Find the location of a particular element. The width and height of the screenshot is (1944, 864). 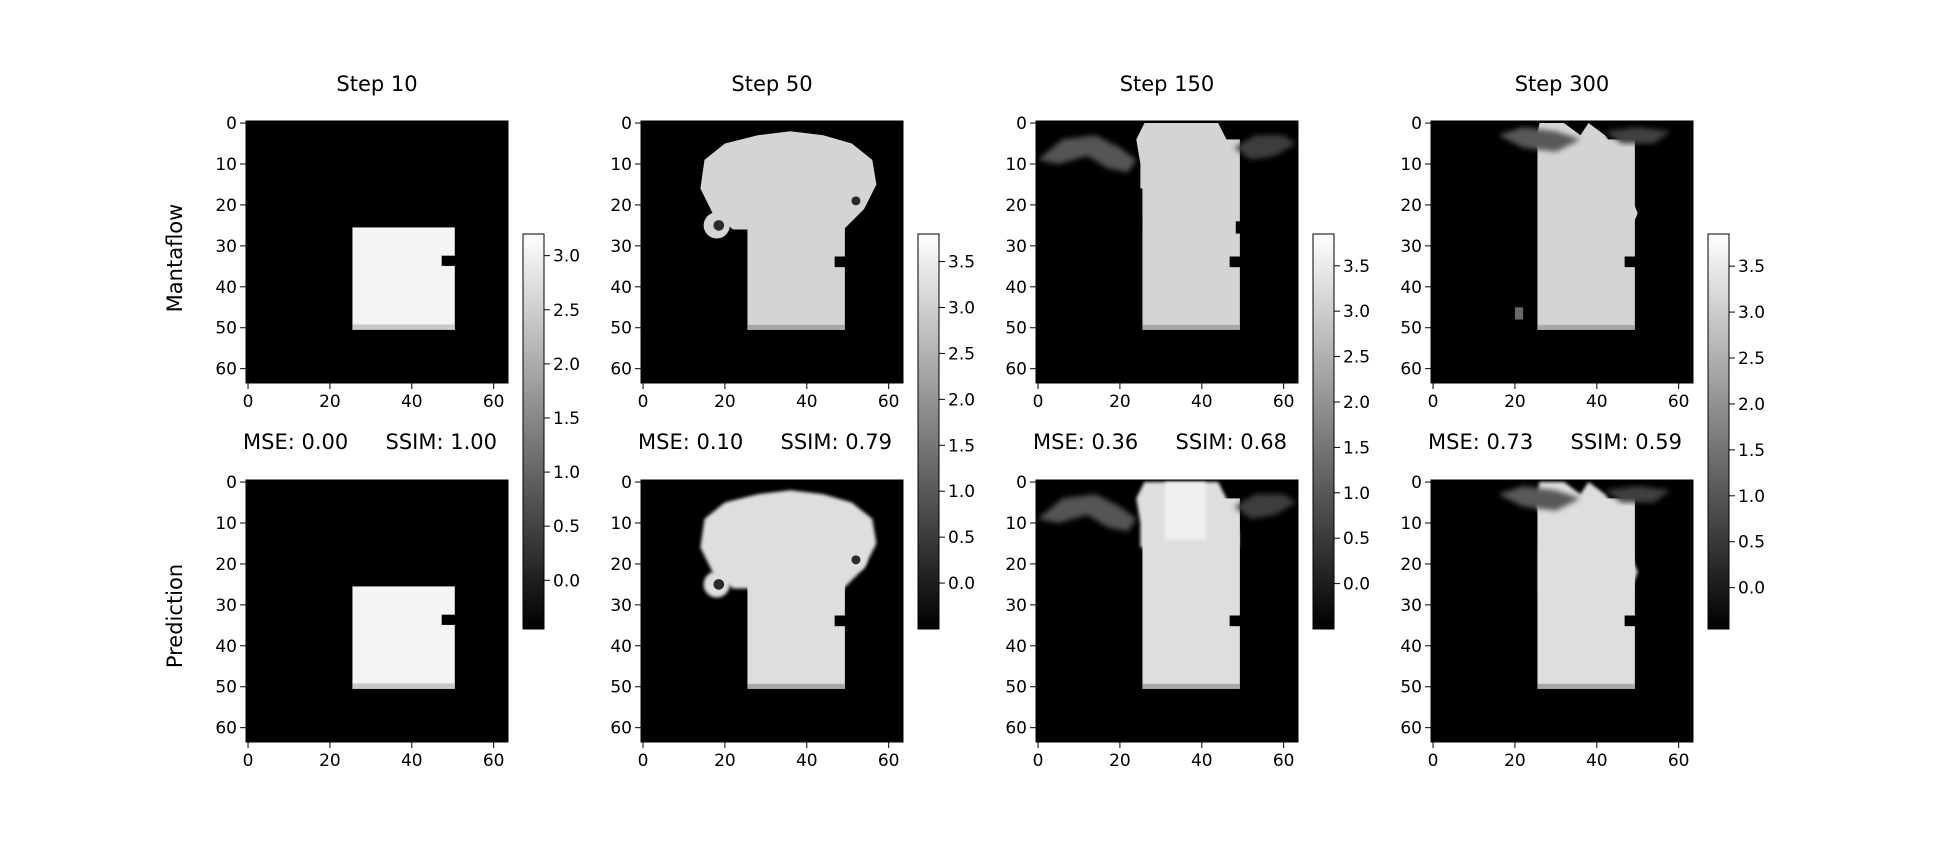

ssim-label: SSIM: 0.59 is located at coordinates (1626, 442).